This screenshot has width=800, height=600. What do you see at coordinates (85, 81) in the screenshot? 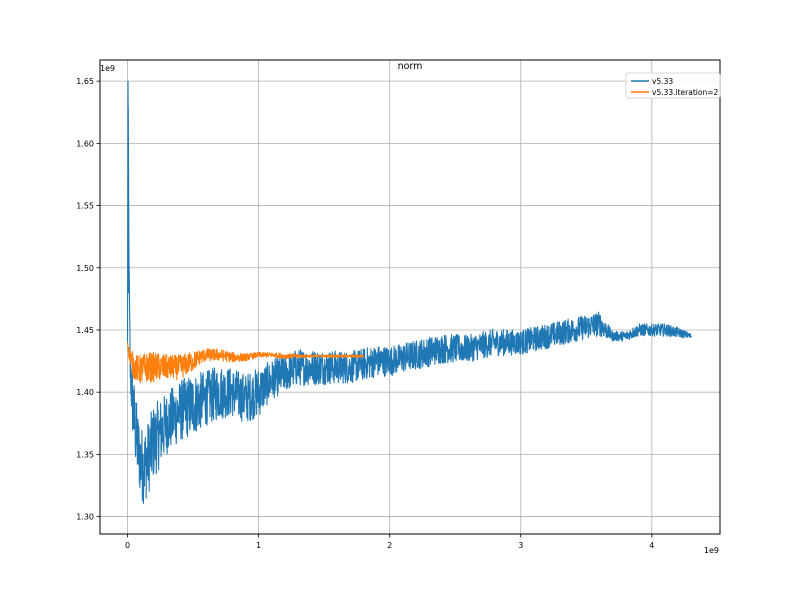
I see `y-tick-label: 1.65` at bounding box center [85, 81].